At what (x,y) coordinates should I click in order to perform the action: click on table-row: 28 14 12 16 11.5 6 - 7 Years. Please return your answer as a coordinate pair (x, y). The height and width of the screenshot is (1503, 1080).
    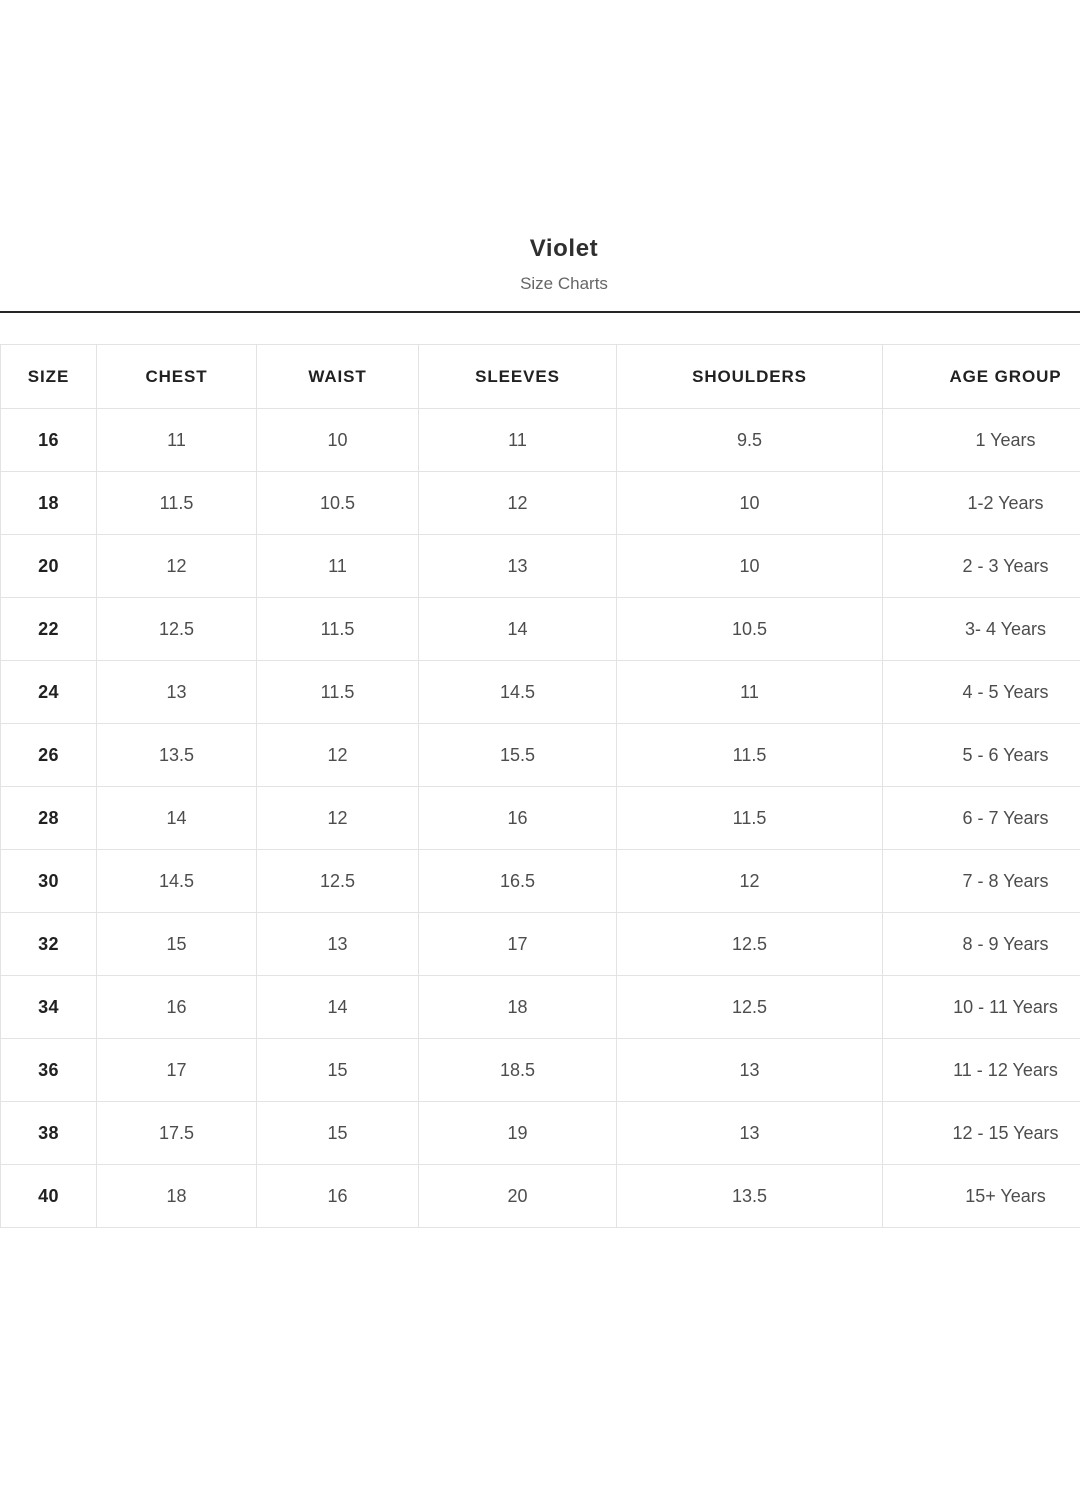
    Looking at the image, I should click on (540, 818).